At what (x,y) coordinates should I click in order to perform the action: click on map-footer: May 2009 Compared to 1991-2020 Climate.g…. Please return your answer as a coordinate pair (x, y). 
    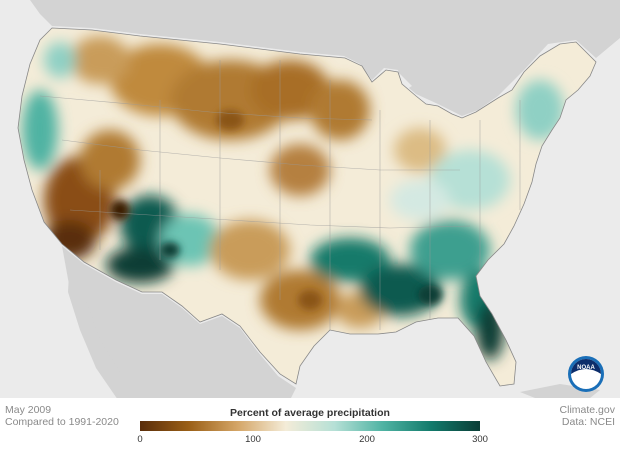
    Looking at the image, I should click on (310, 424).